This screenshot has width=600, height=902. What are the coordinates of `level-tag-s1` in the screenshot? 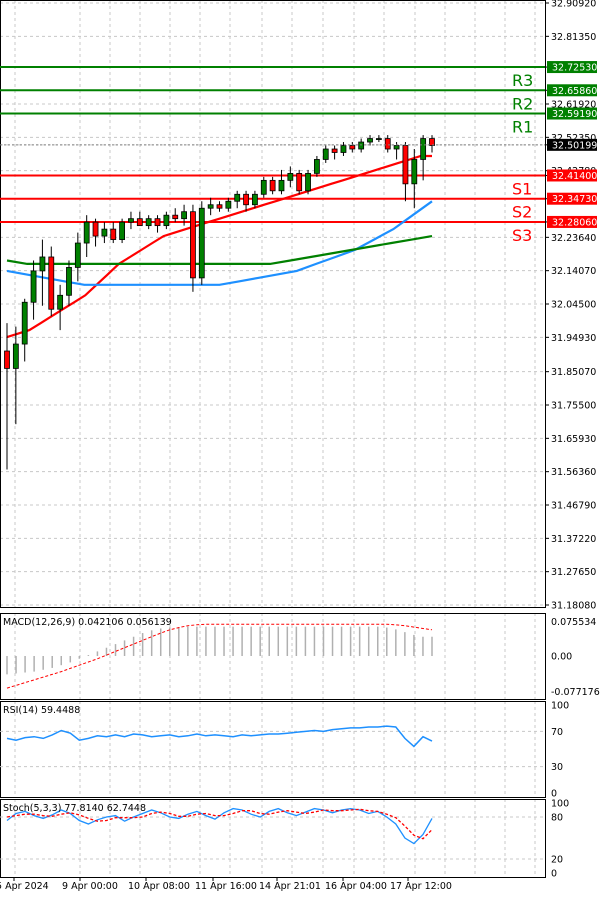 It's located at (572, 175).